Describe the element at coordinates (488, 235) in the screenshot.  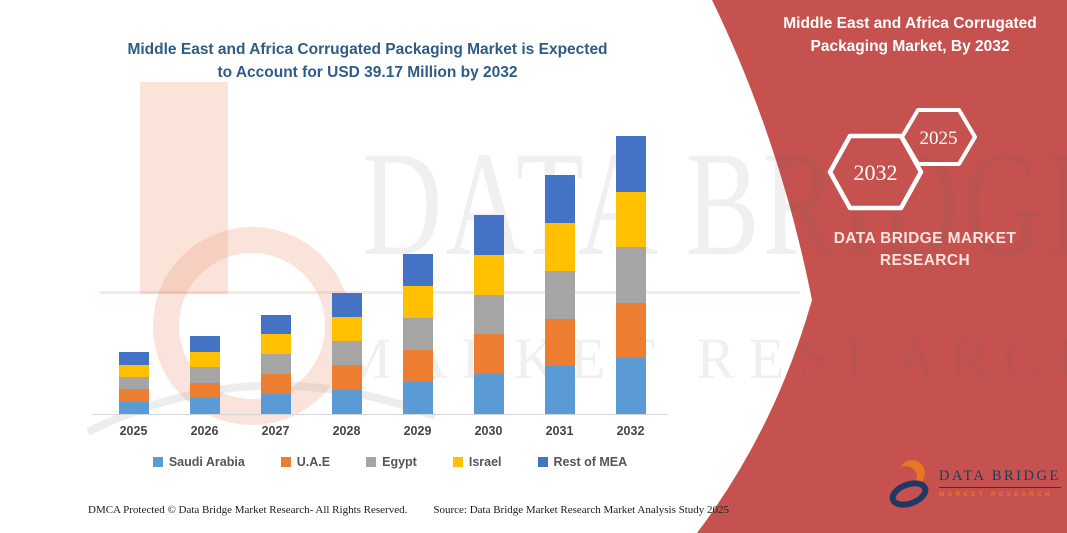
I see `bar-segment-rest-of-mea-2030` at that location.